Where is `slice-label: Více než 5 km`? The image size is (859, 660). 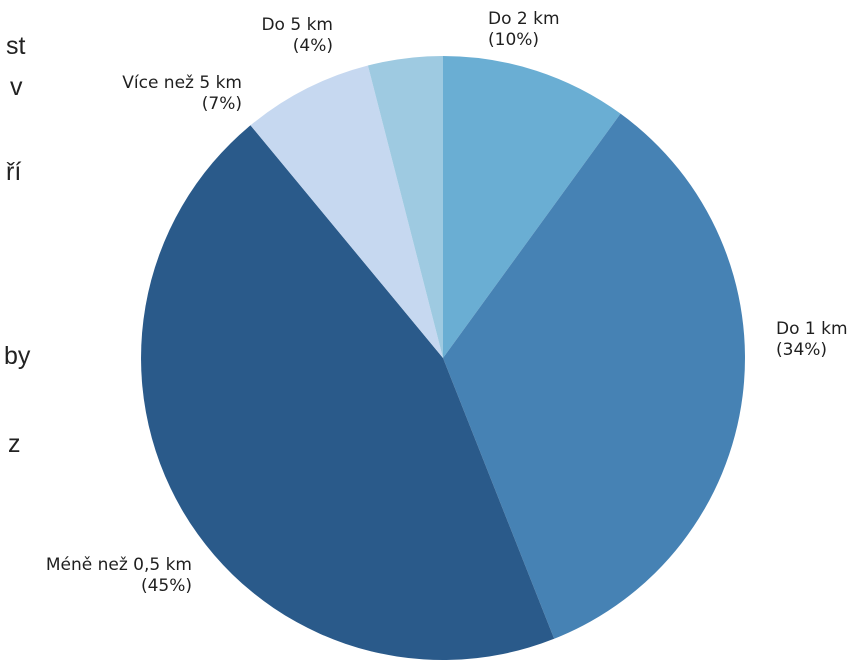 slice-label: Více než 5 km is located at coordinates (182, 83).